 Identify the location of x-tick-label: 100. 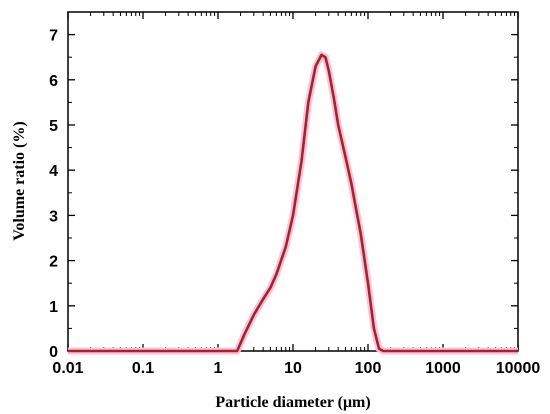
(368, 368).